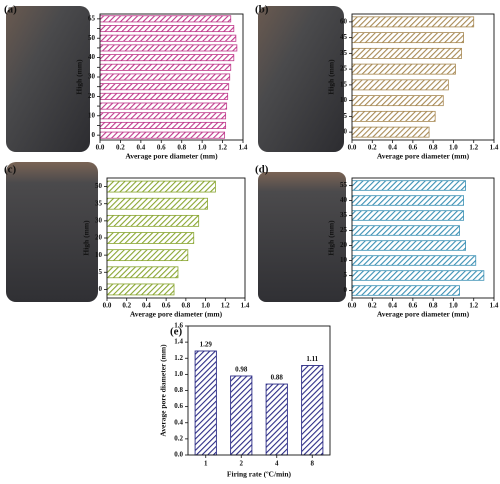 The image size is (500, 484). I want to click on x-tick-label: 4, so click(277, 464).